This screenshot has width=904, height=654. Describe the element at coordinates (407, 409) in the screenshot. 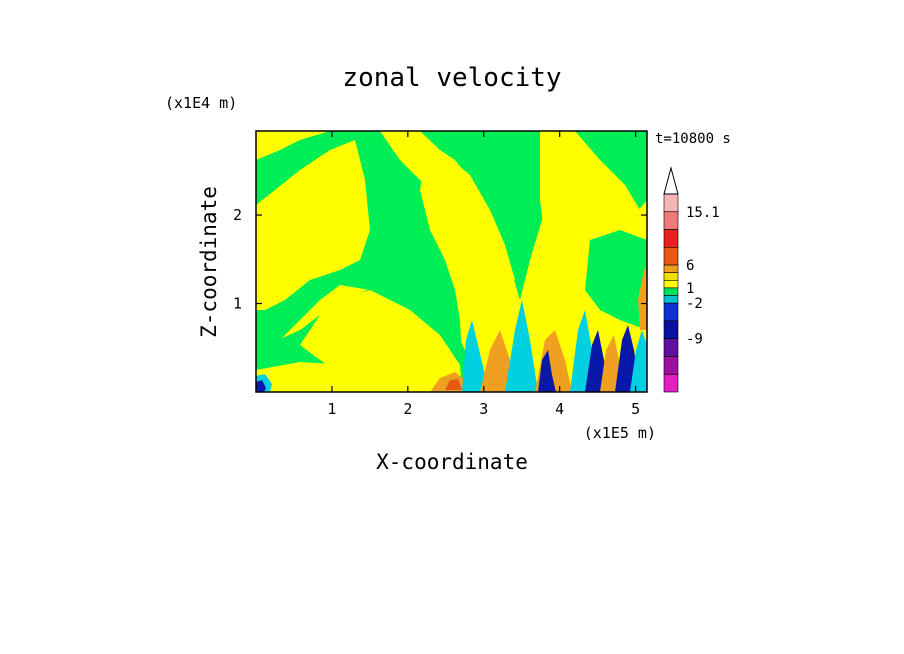

I see `x-tick-label: 2` at that location.